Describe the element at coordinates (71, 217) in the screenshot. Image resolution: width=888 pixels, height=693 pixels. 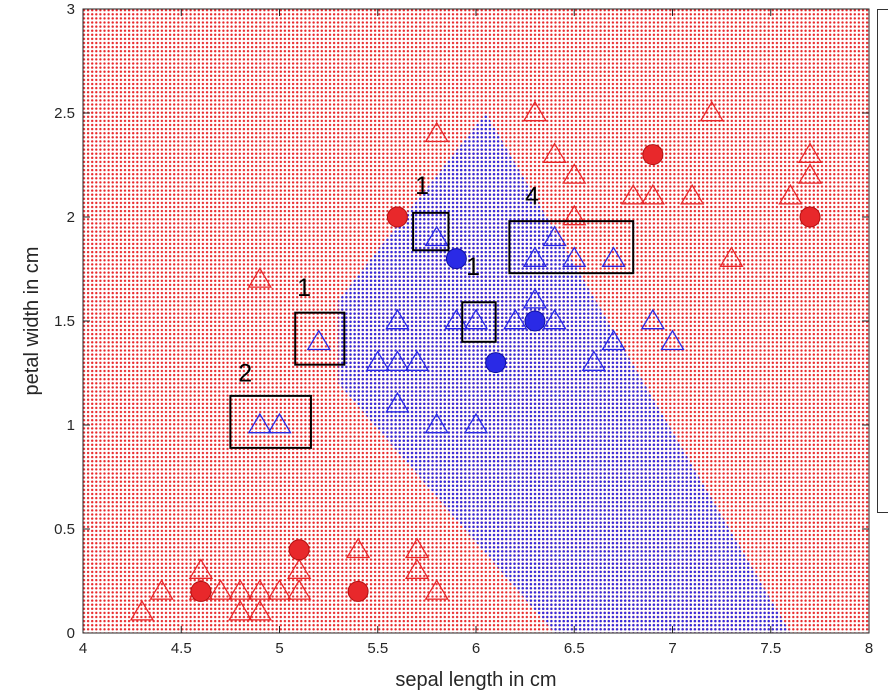
I see `y-tick-label: 2` at that location.